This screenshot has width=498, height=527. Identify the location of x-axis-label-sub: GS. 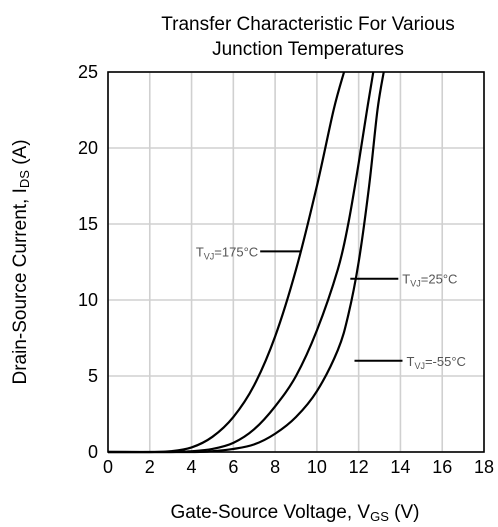
(379, 516).